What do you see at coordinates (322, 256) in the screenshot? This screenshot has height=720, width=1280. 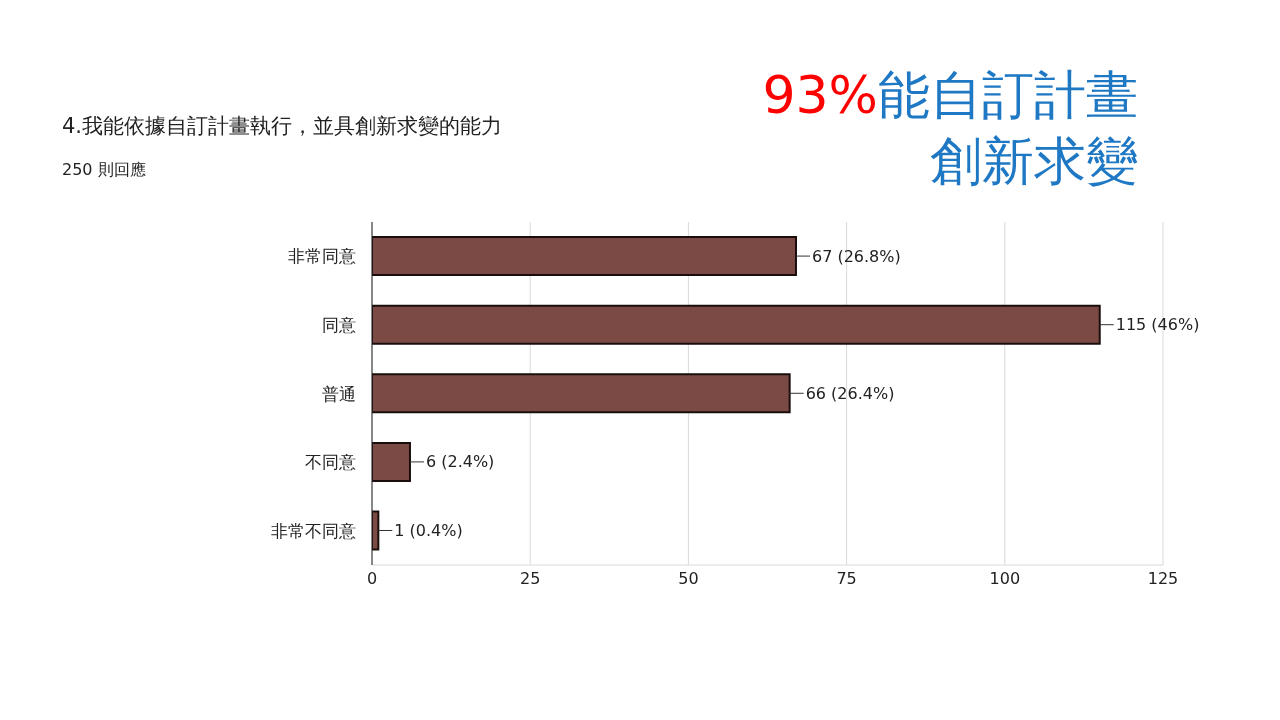 I see `y-tick-label: 非常同意` at bounding box center [322, 256].